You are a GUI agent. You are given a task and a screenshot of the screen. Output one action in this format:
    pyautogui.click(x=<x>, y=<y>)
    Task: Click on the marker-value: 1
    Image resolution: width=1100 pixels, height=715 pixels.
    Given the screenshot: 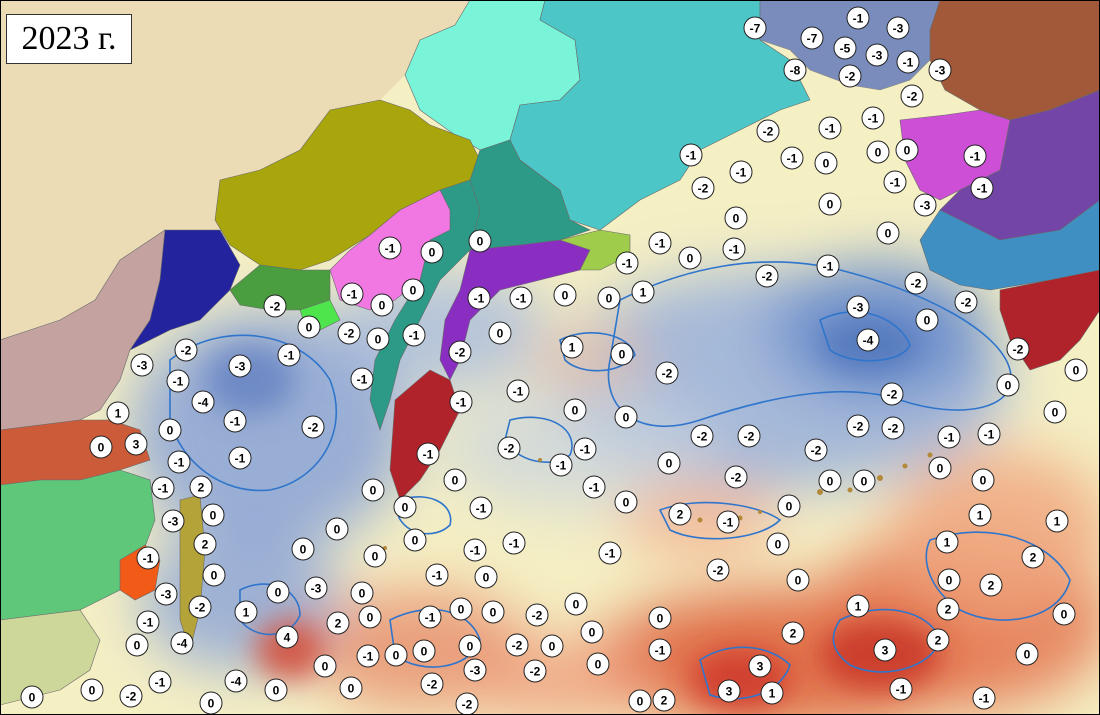 What is the action you would take?
    pyautogui.click(x=118, y=414)
    